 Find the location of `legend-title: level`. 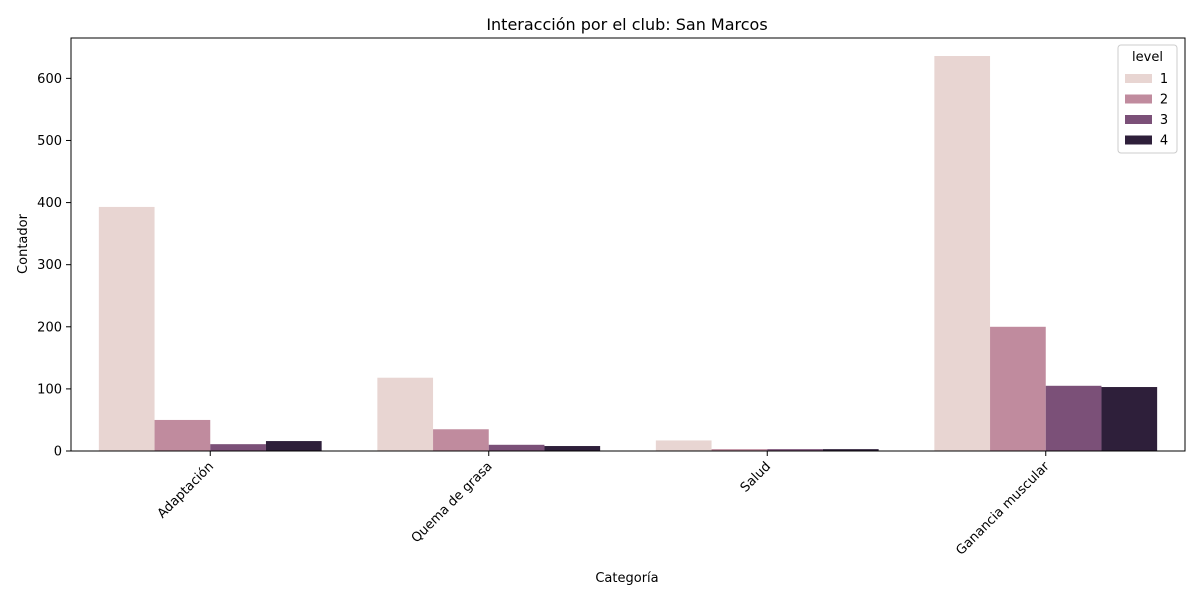

legend-title: level is located at coordinates (1147, 57).